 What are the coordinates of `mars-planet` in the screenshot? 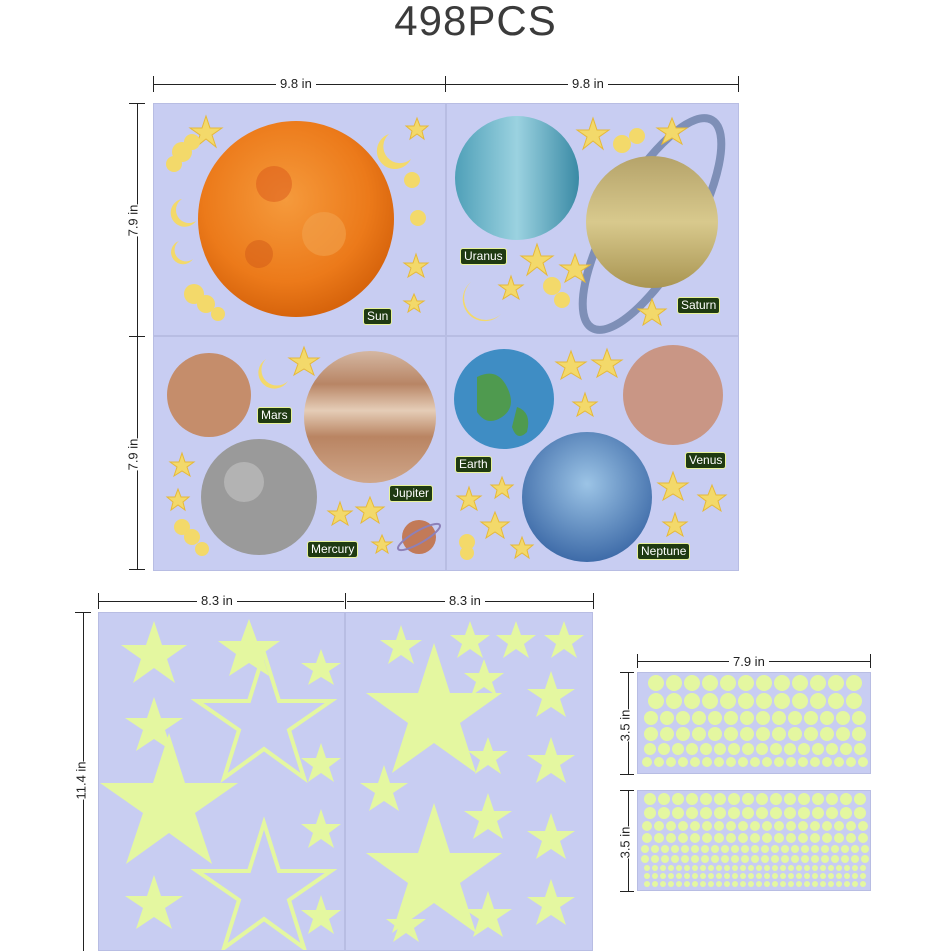 It's located at (209, 395).